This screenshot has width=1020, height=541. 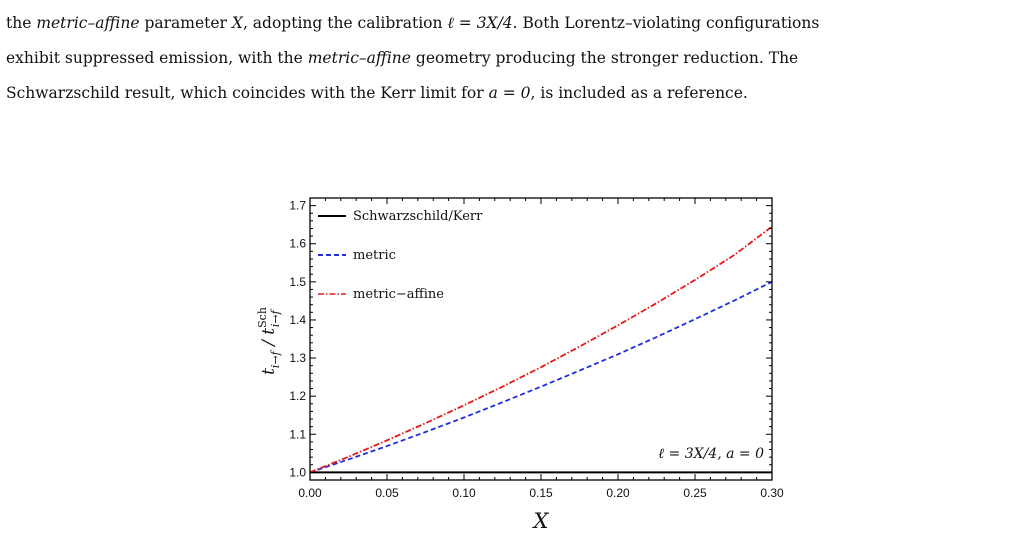 I want to click on x-tick-label: 0.10, so click(x=464, y=493).